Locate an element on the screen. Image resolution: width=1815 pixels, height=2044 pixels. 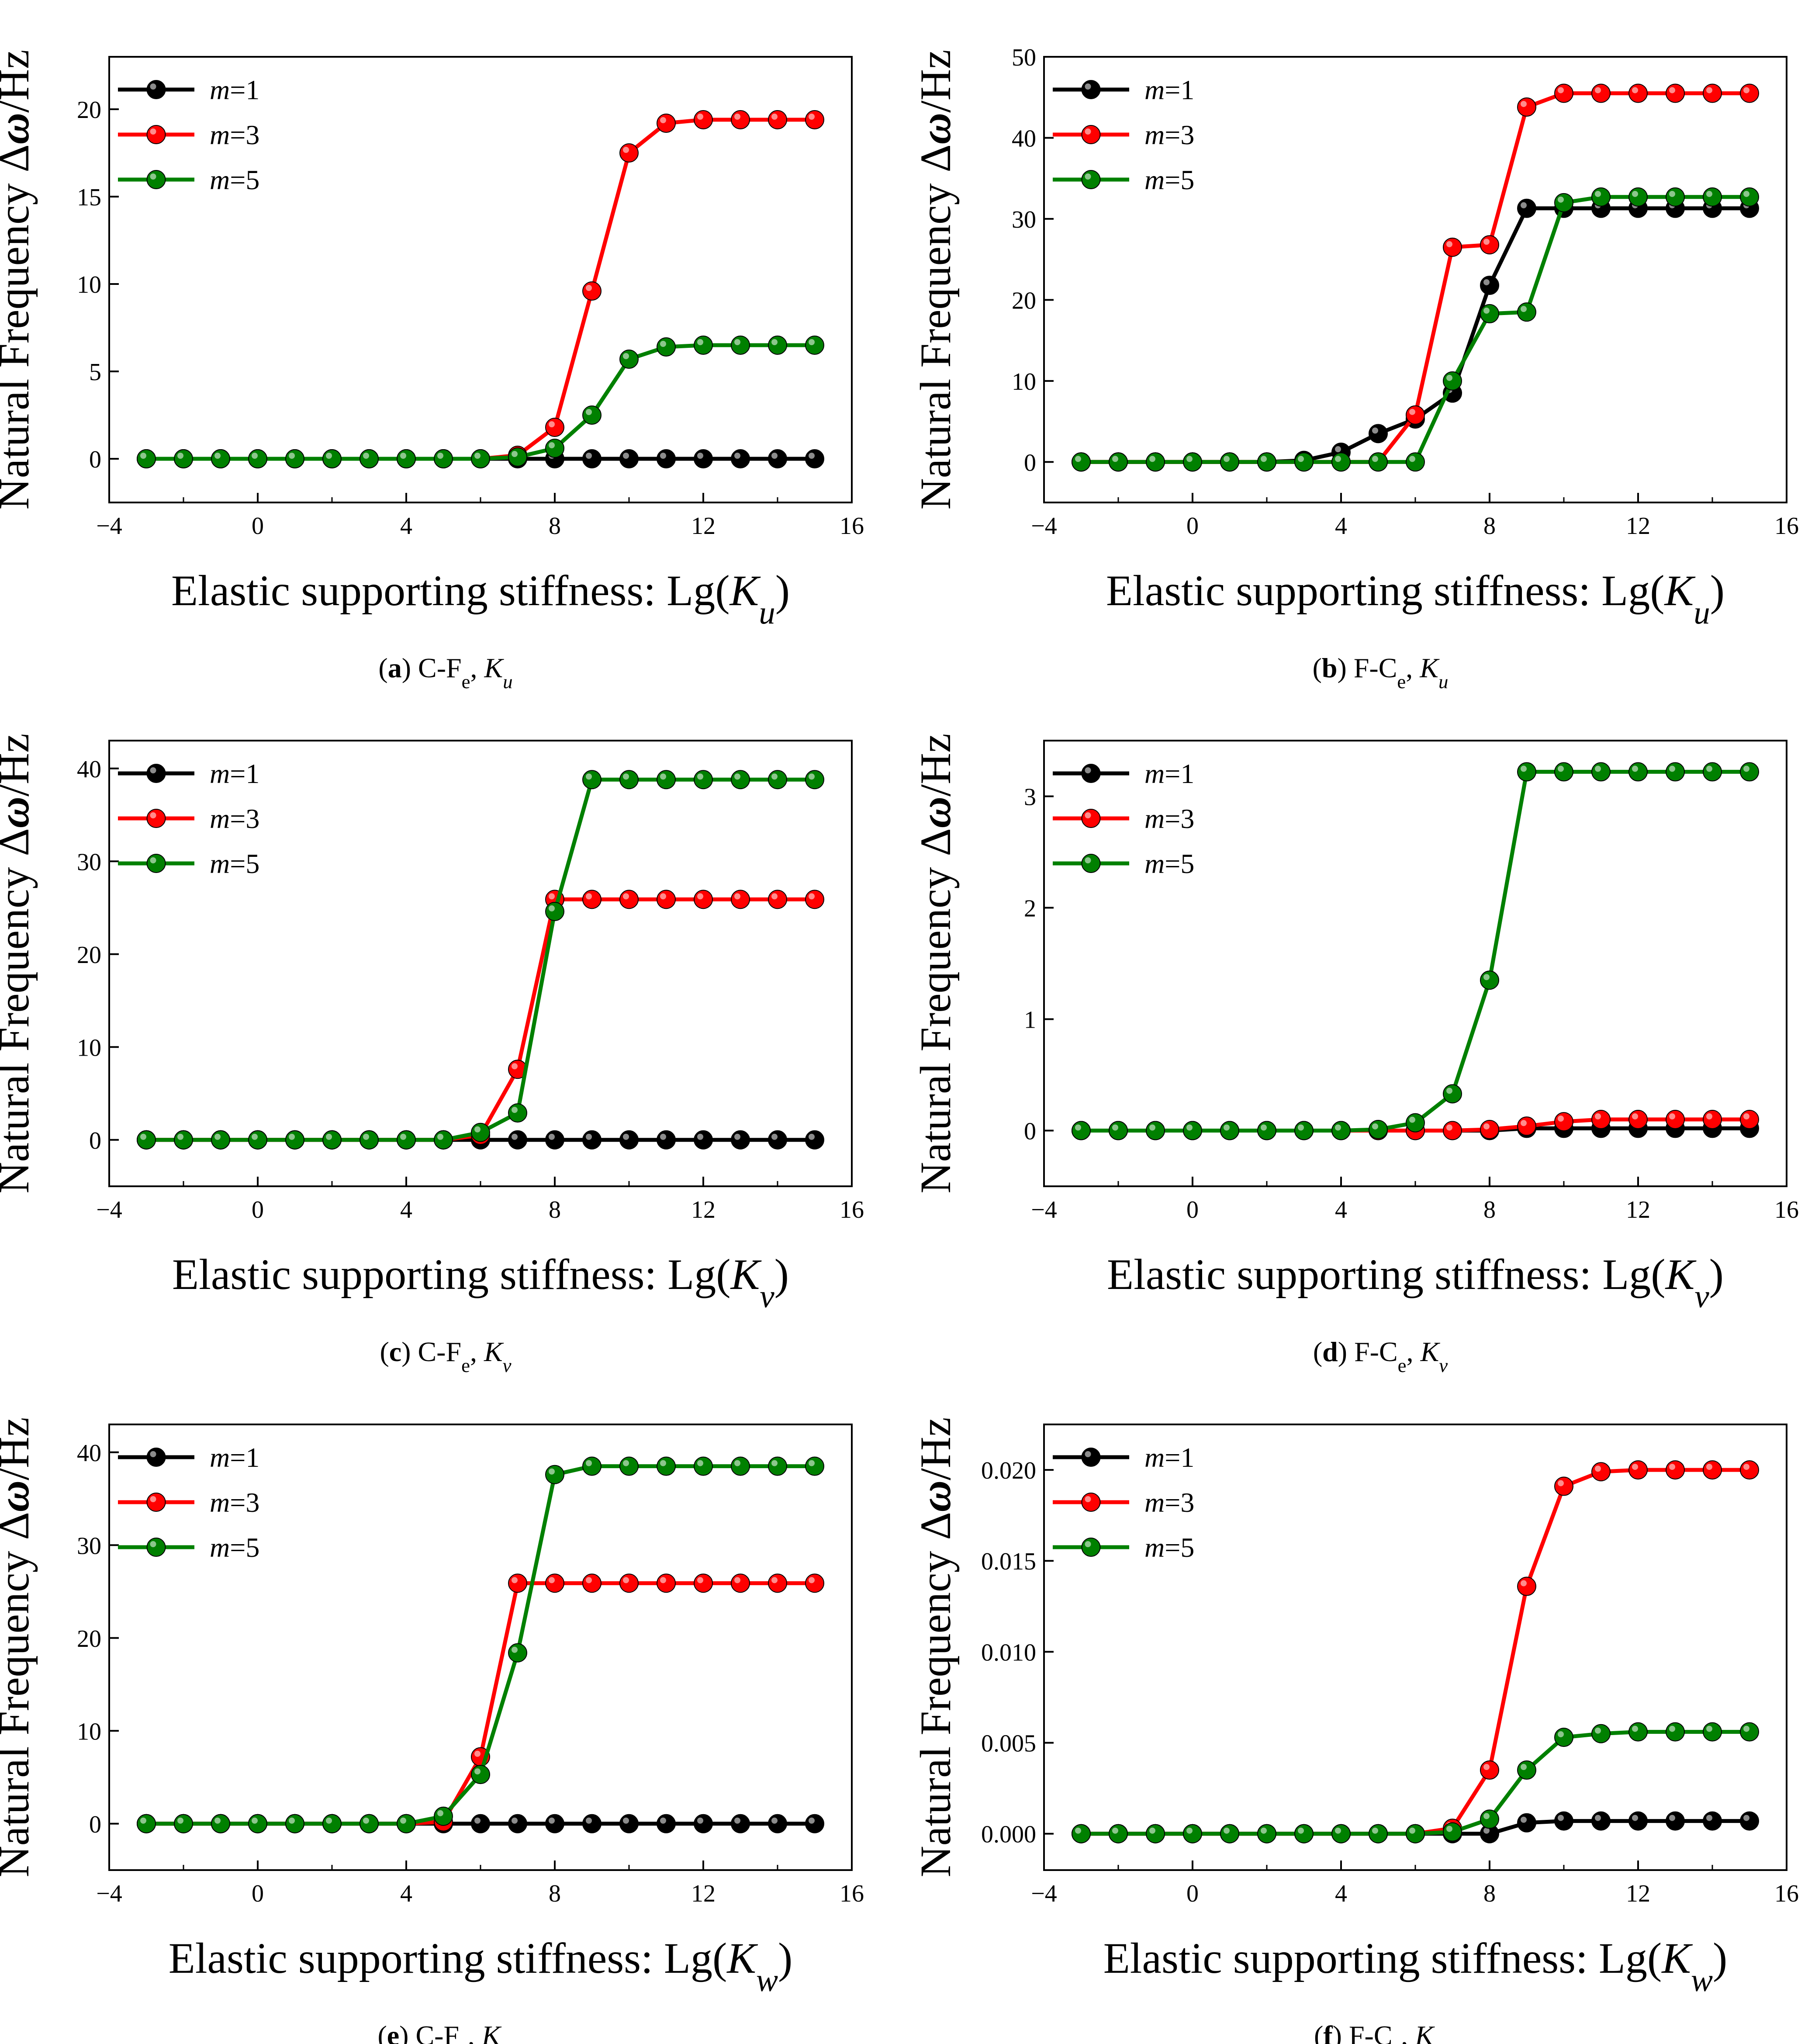
y-tick-label: 40 is located at coordinates (1024, 138).